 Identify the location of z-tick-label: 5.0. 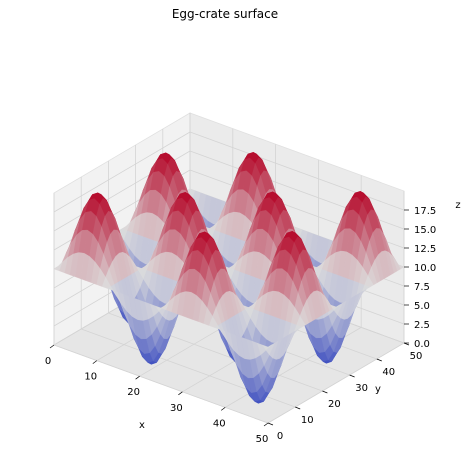
(422, 306).